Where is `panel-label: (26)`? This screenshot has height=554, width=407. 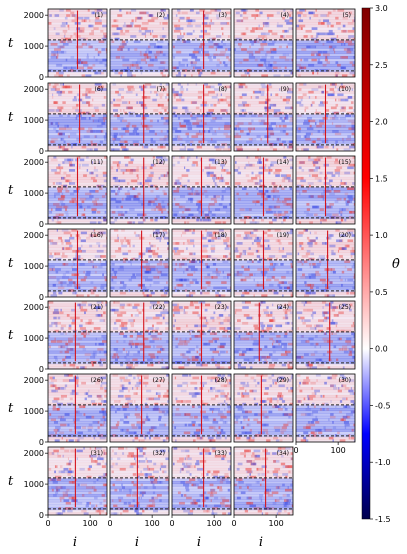 panel-label: (26) is located at coordinates (97, 380).